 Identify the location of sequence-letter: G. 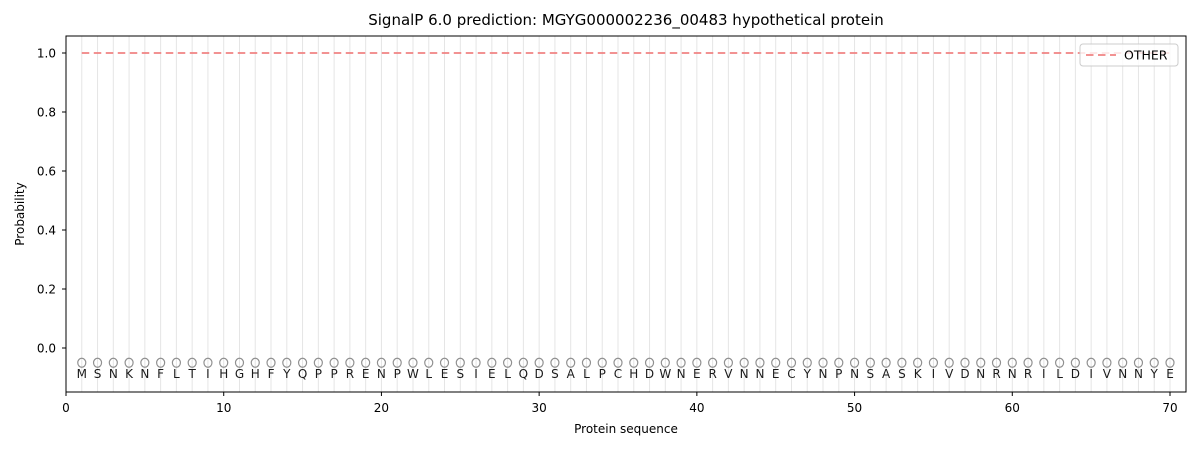
(239, 374).